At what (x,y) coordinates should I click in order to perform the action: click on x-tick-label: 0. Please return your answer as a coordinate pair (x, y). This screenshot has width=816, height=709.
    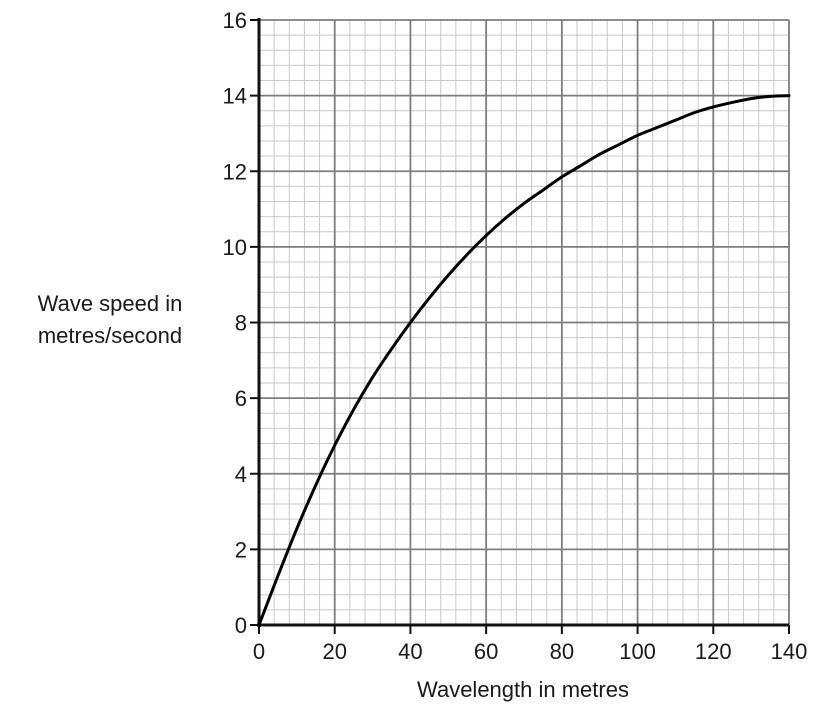
    Looking at the image, I should click on (259, 651).